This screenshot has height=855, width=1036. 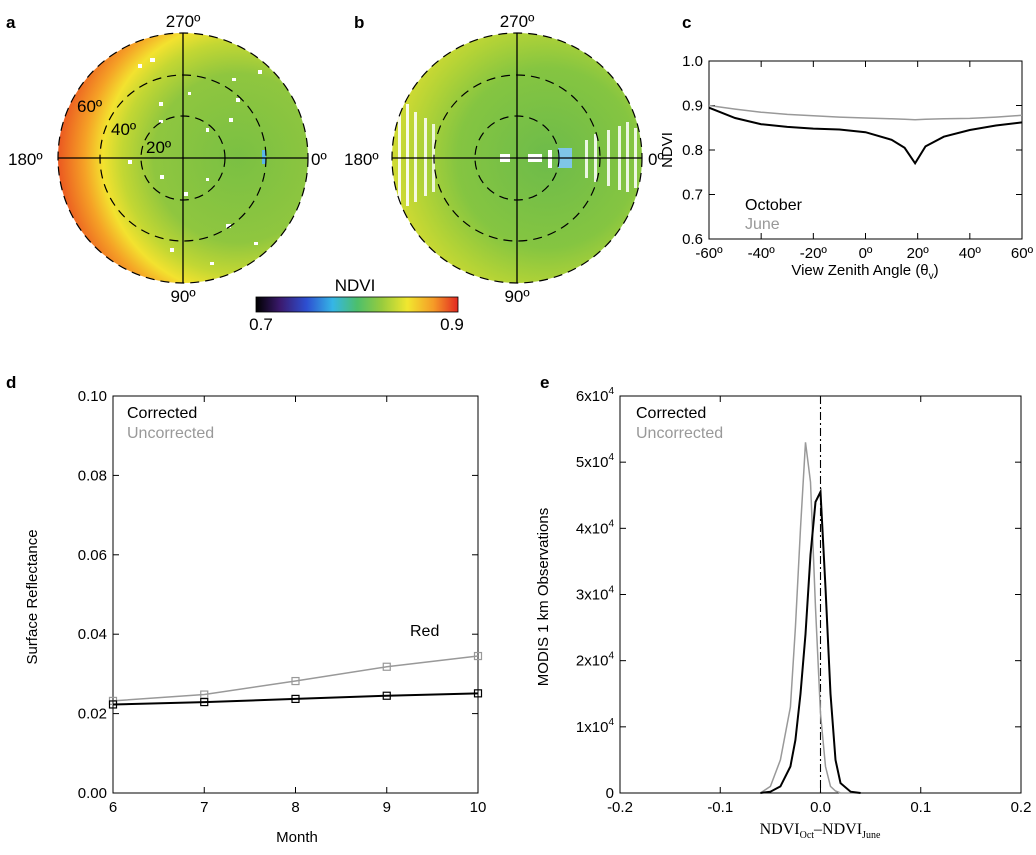 I want to click on panel-a-angle-top: 270º, so click(x=183, y=21).